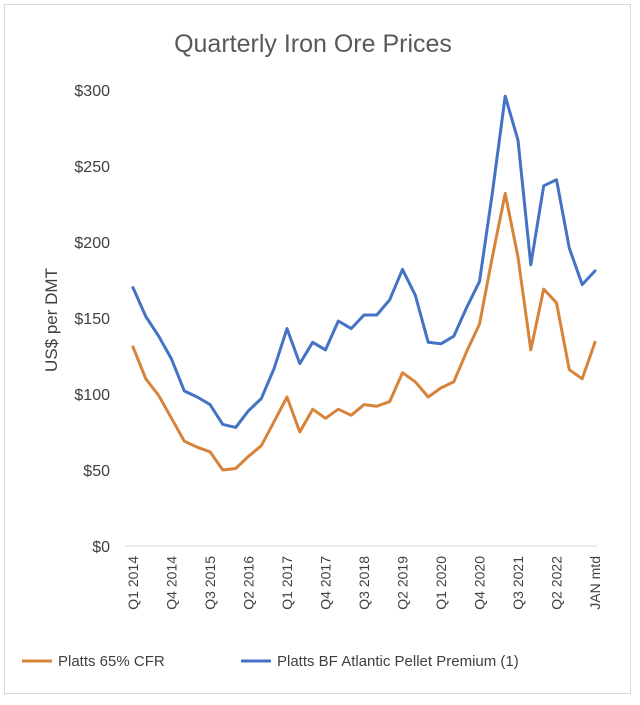 This screenshot has width=640, height=705. Describe the element at coordinates (287, 583) in the screenshot. I see `x-tick-label: Q1 2017` at that location.